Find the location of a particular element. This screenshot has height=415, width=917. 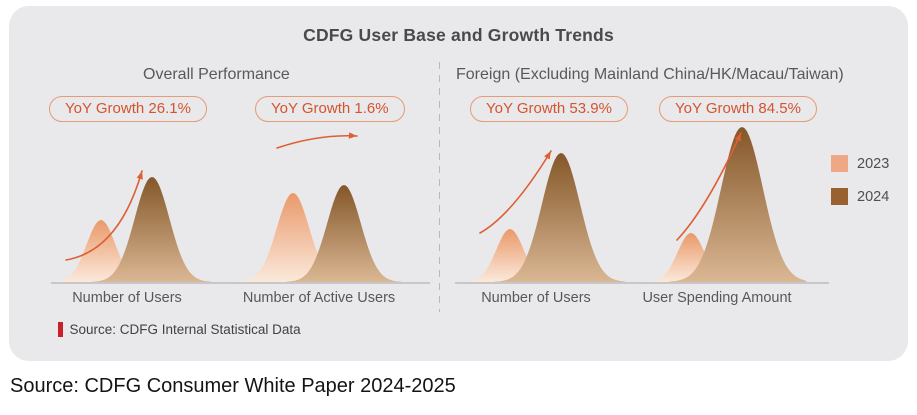

x-label-foreign-users: Number of Users is located at coordinates (536, 298).